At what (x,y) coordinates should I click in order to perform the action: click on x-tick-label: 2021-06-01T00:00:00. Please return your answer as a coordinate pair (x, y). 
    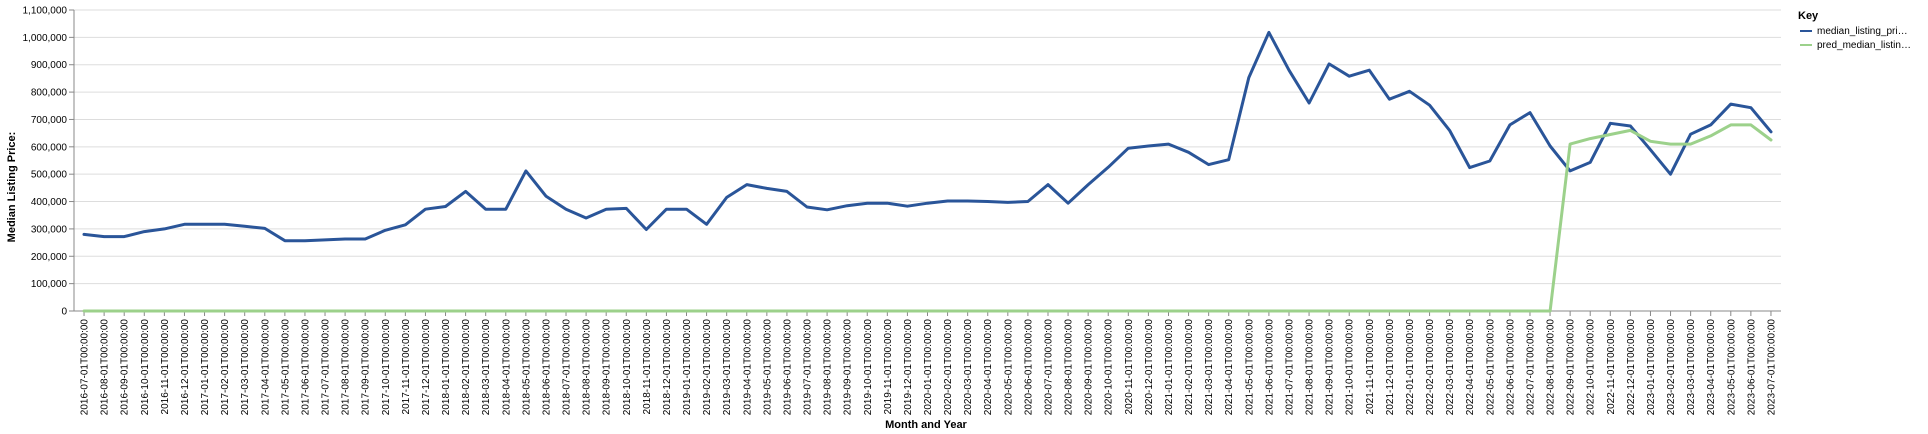
    Looking at the image, I should click on (1269, 367).